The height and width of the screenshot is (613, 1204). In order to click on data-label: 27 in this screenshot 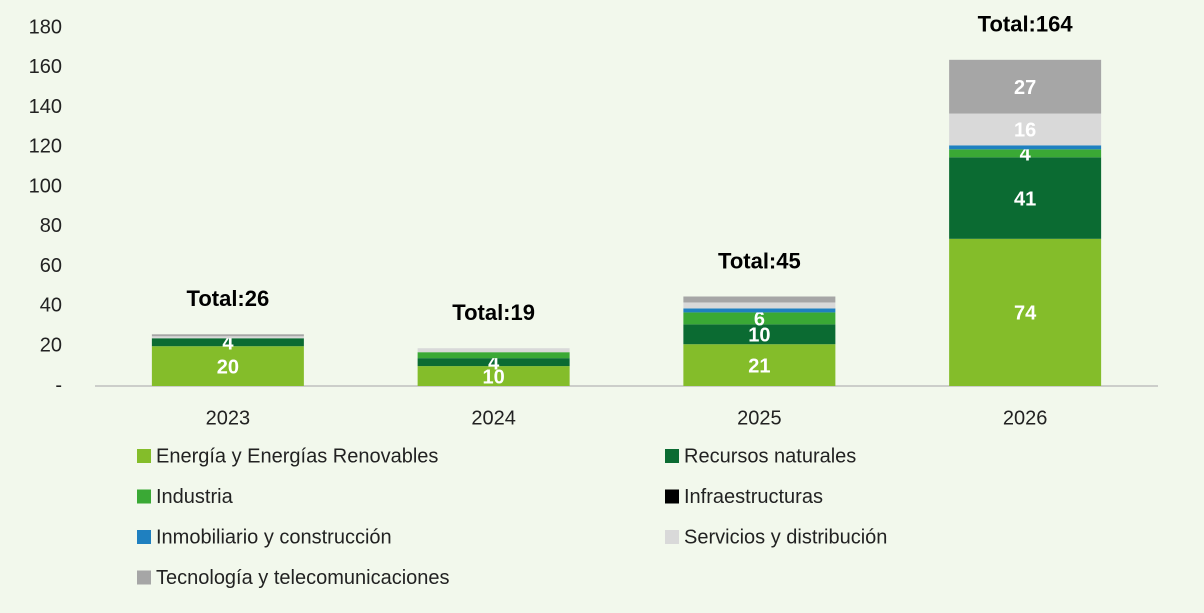, I will do `click(1025, 88)`.